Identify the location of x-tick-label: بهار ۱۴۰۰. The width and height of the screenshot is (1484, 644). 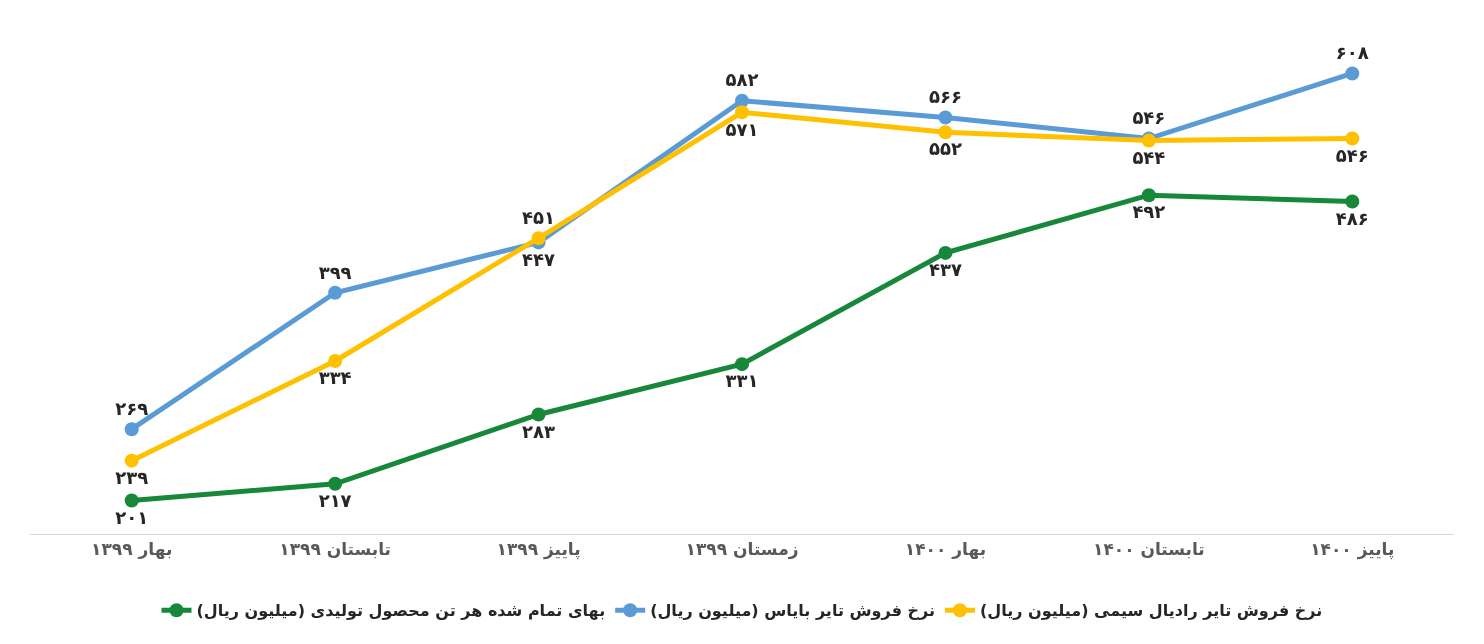
(945, 550).